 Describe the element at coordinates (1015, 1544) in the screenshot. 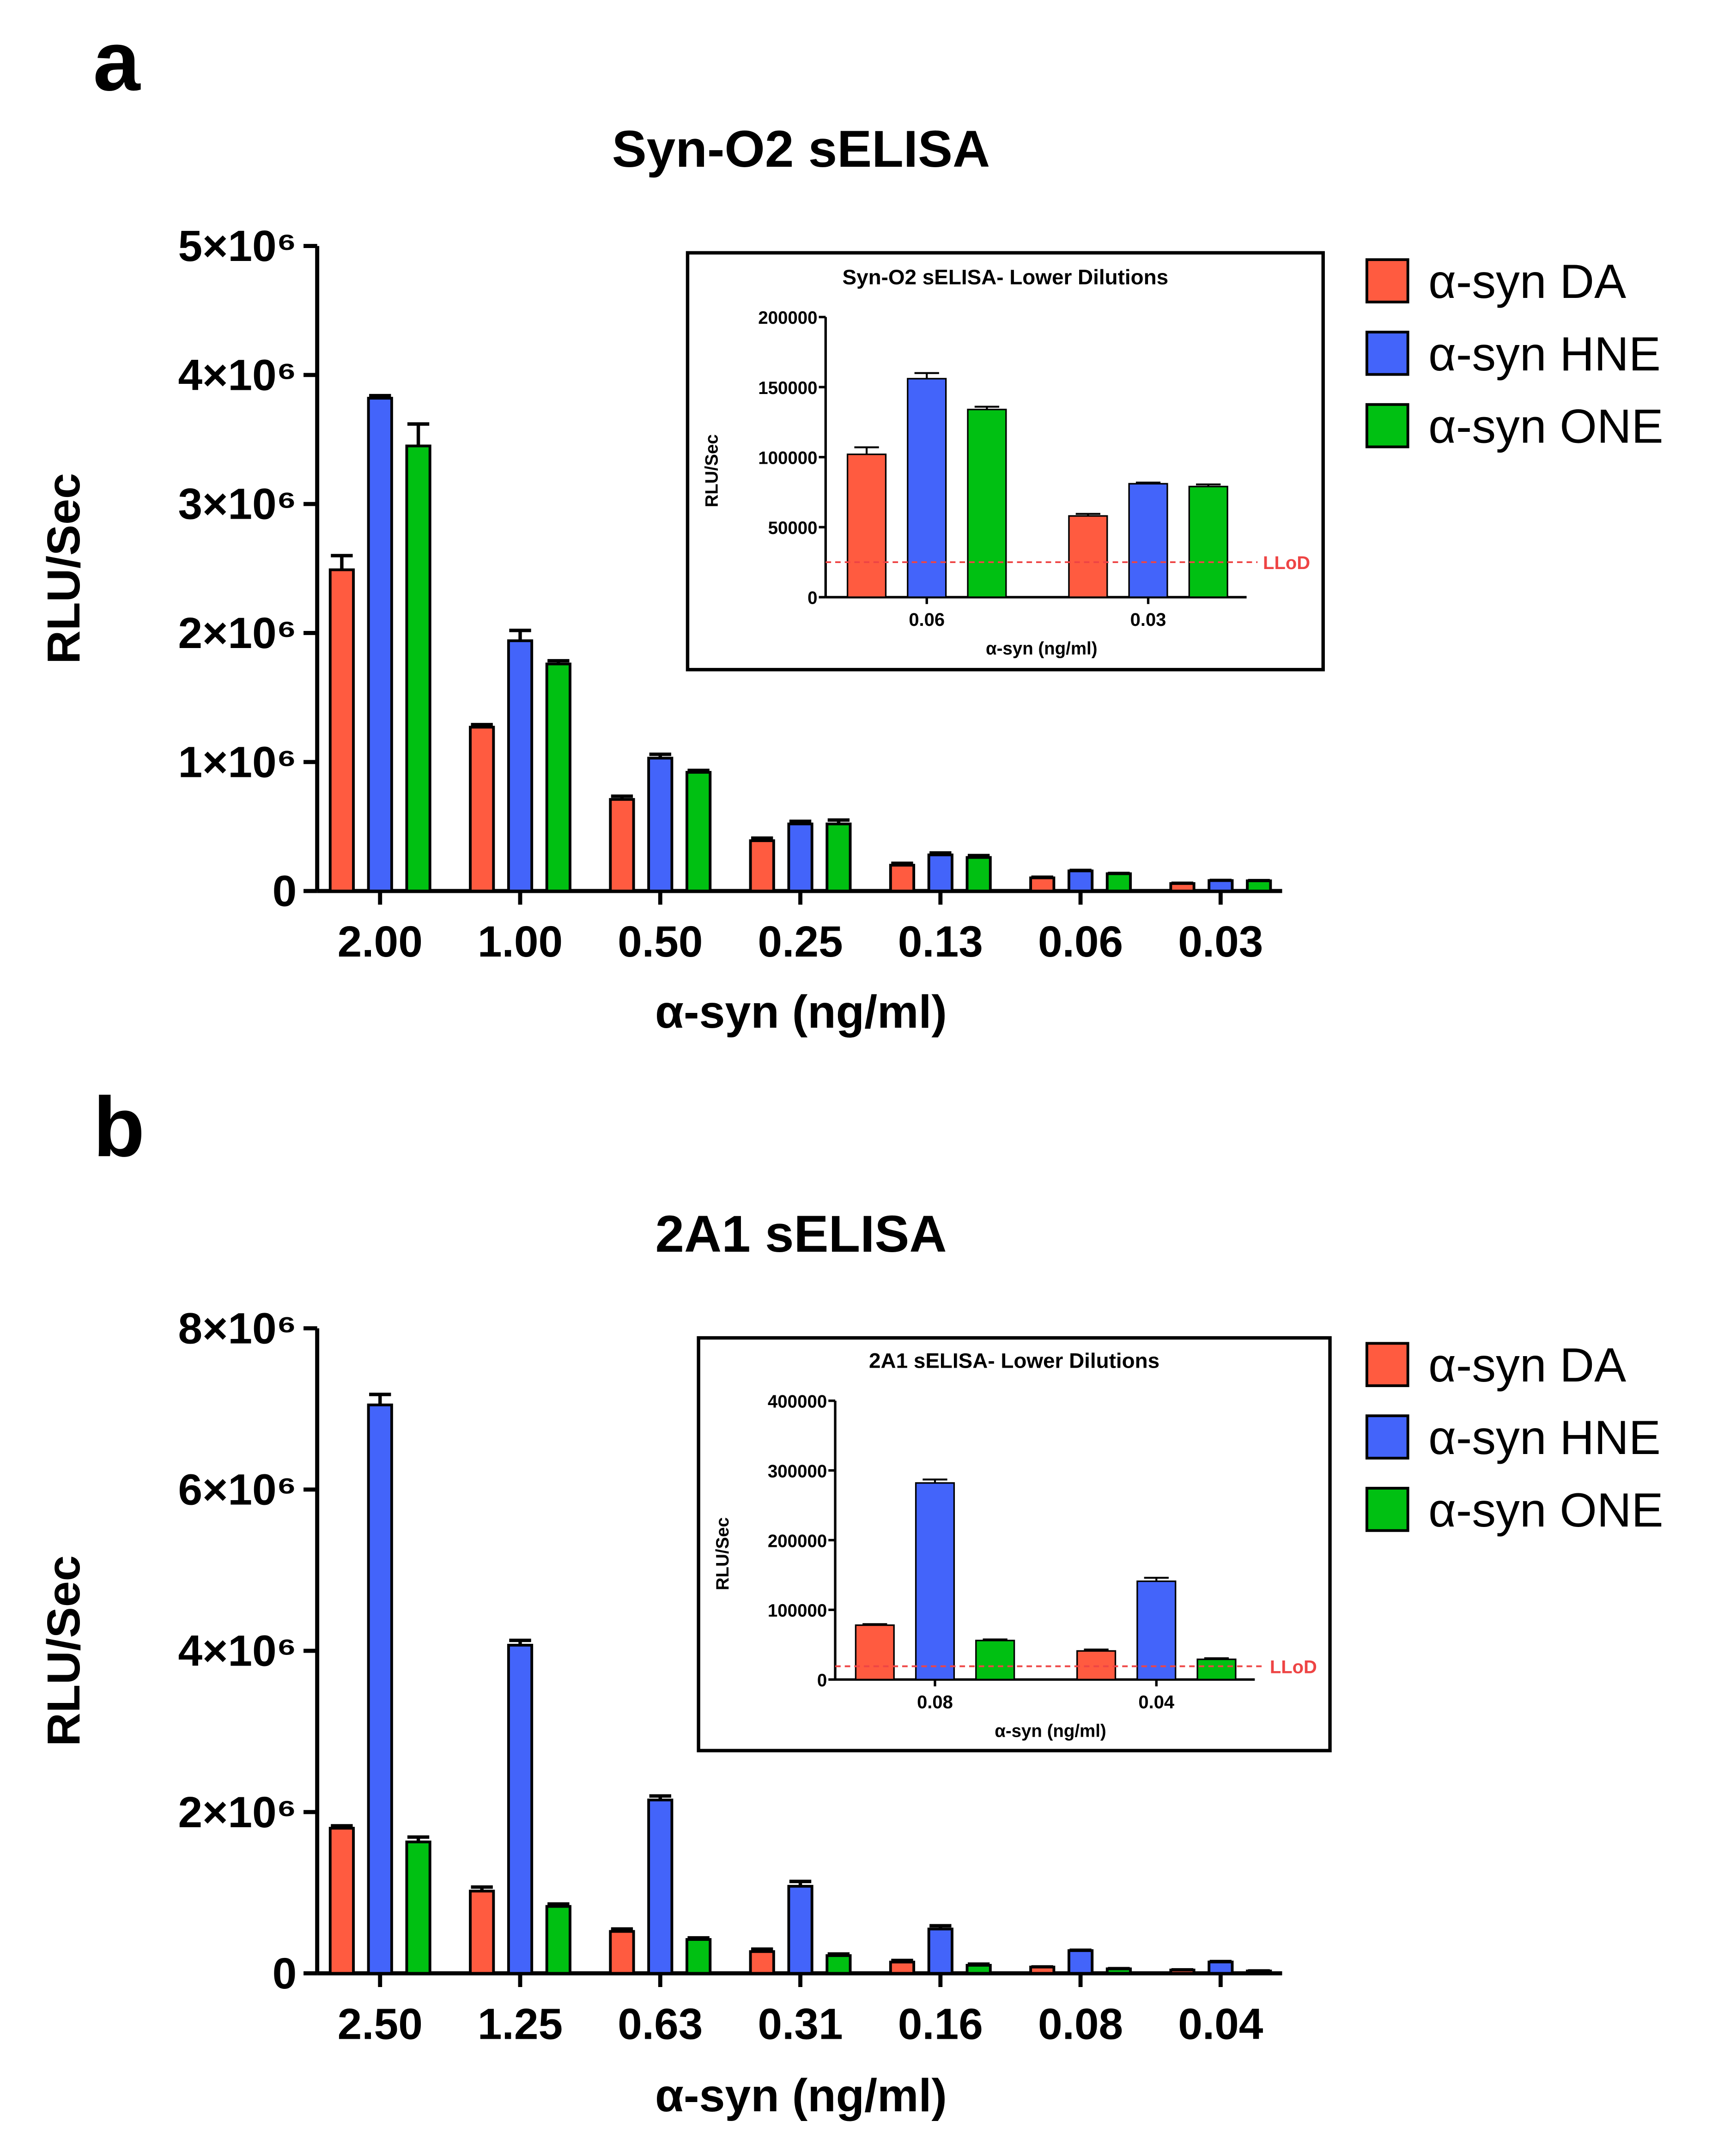

I see `inset-frame` at that location.